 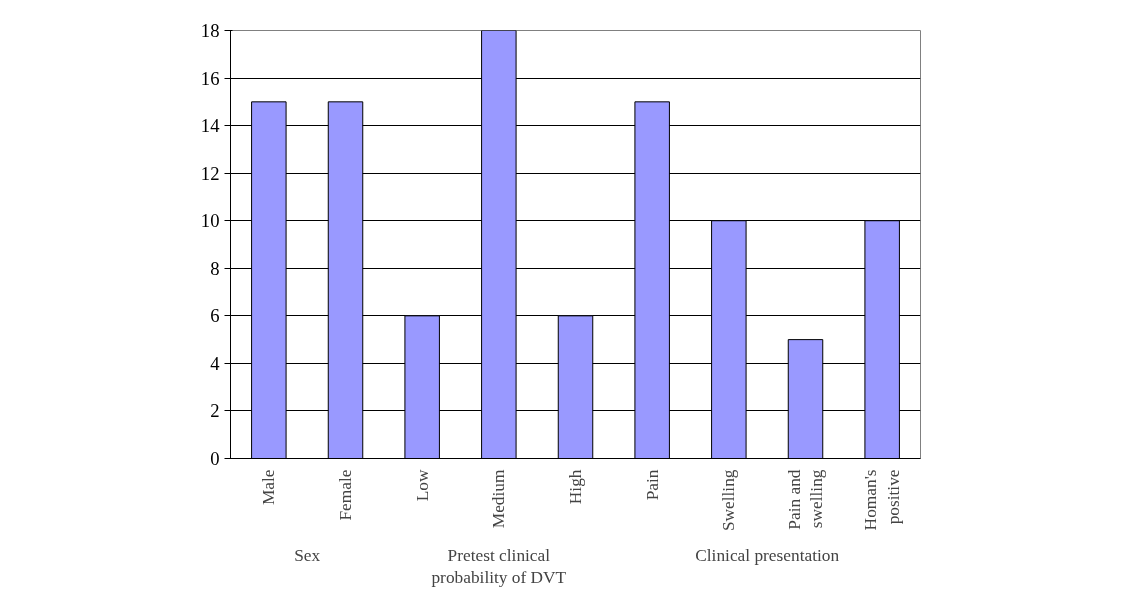 What do you see at coordinates (767, 555) in the screenshot?
I see `text: Clinical presentation` at bounding box center [767, 555].